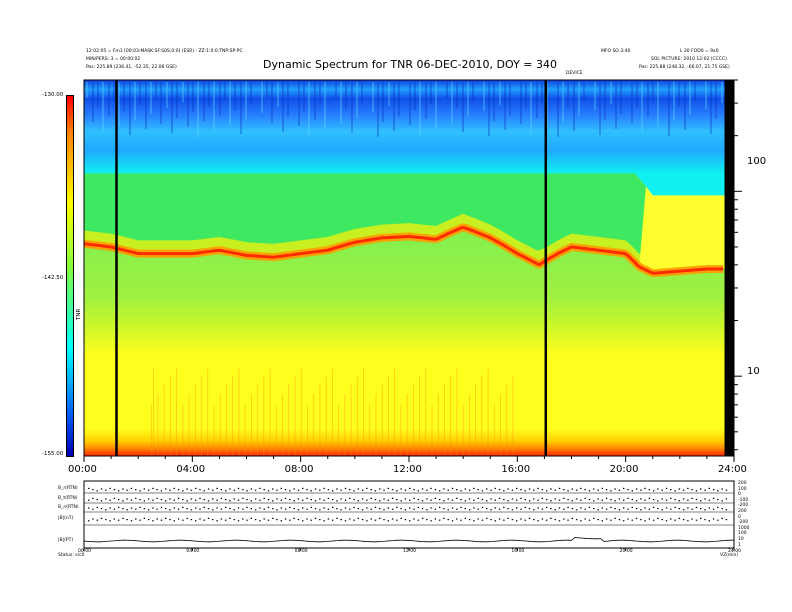 The image size is (792, 612). I want to click on lower-right-tick: 10, so click(741, 539).